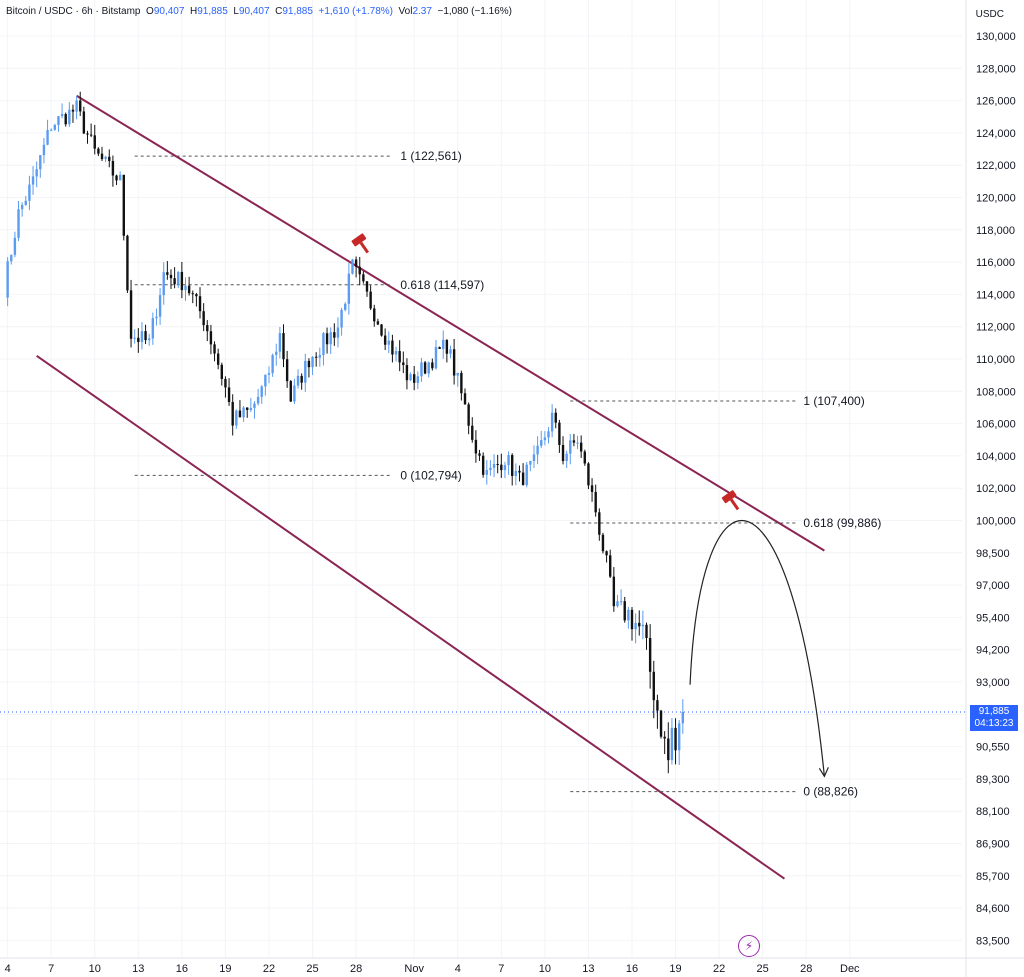 The height and width of the screenshot is (977, 1024). I want to click on low-label: L, so click(236, 11).